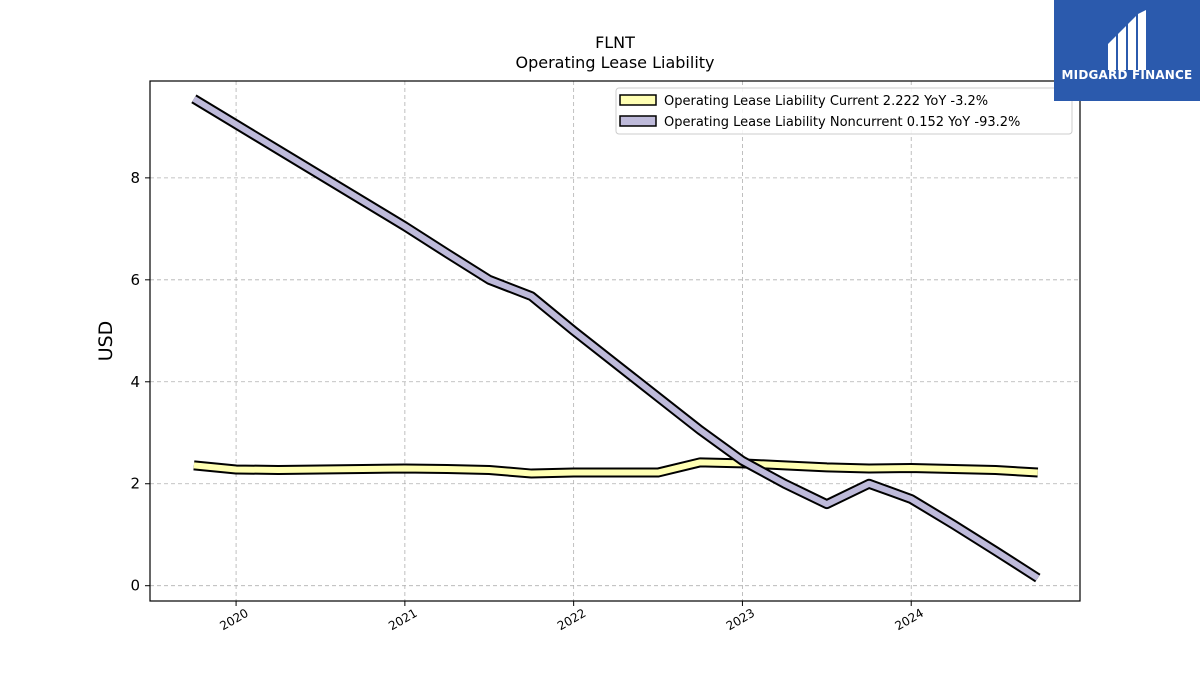 The image size is (1200, 675). I want to click on chart-title: FLNT, so click(615, 42).